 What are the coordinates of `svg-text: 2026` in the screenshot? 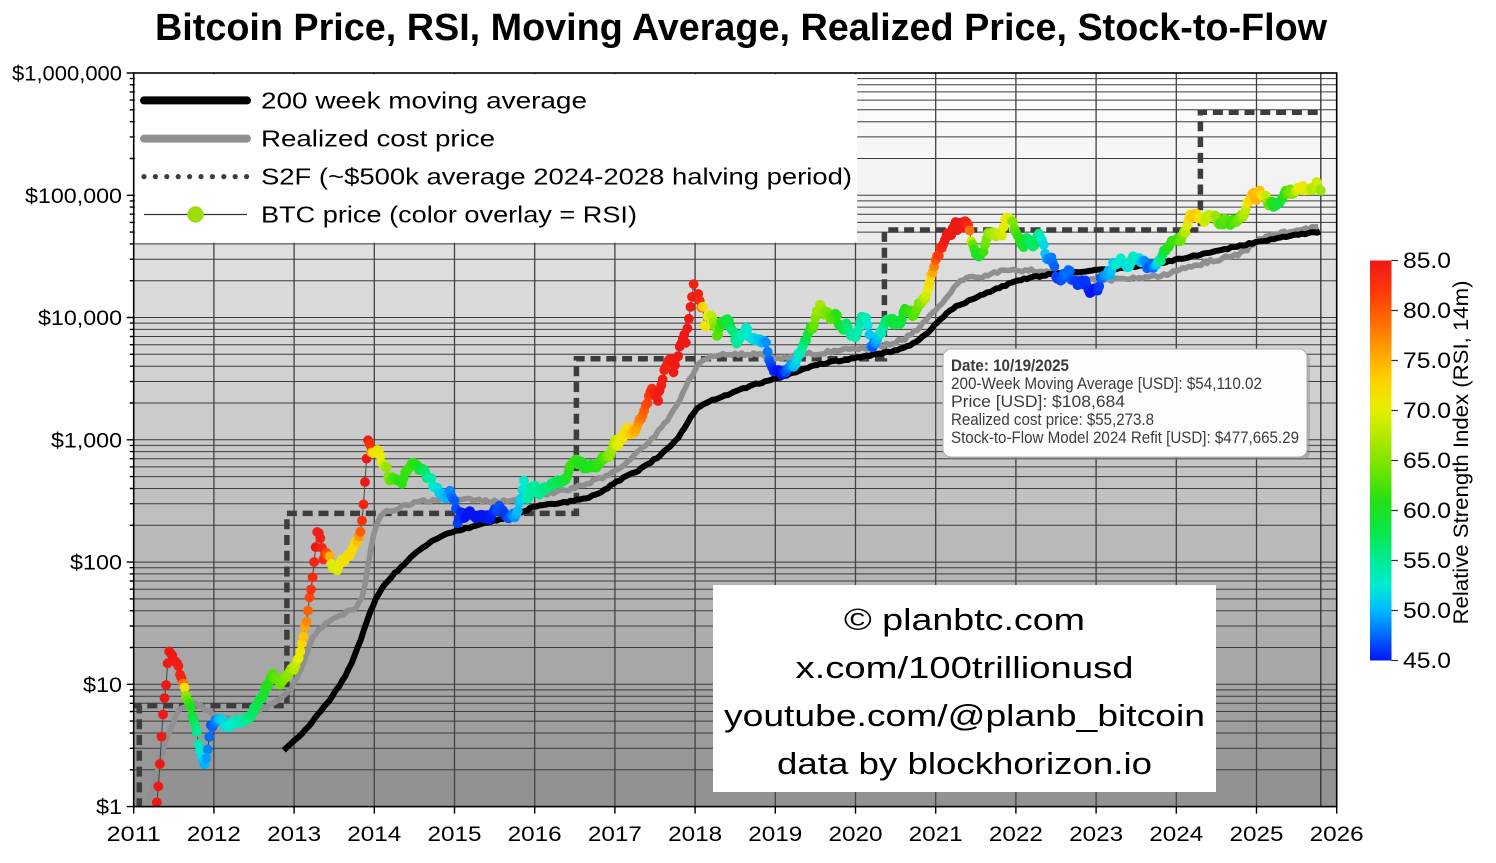 It's located at (1337, 834).